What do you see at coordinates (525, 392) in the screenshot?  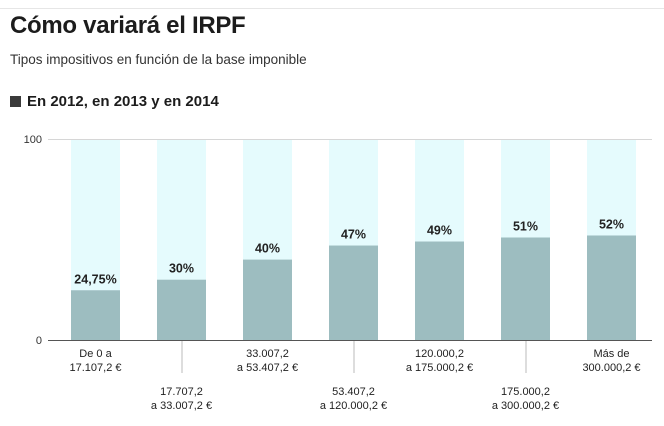 I see `category-label: 175.000,2` at bounding box center [525, 392].